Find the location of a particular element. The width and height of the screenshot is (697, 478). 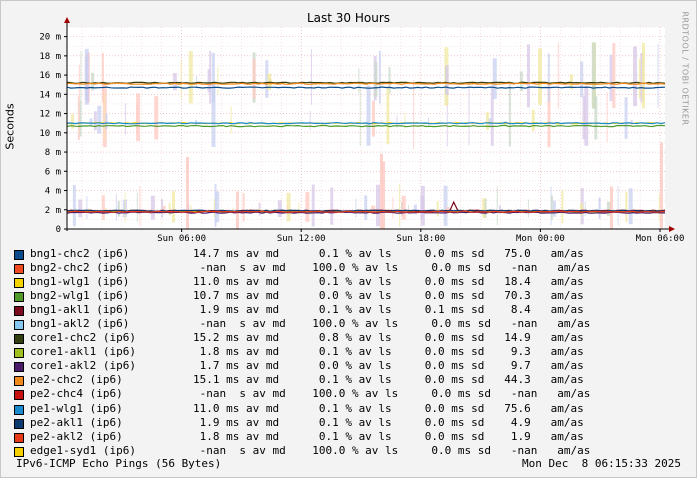

y-tick-label: 8 m is located at coordinates (53, 153).